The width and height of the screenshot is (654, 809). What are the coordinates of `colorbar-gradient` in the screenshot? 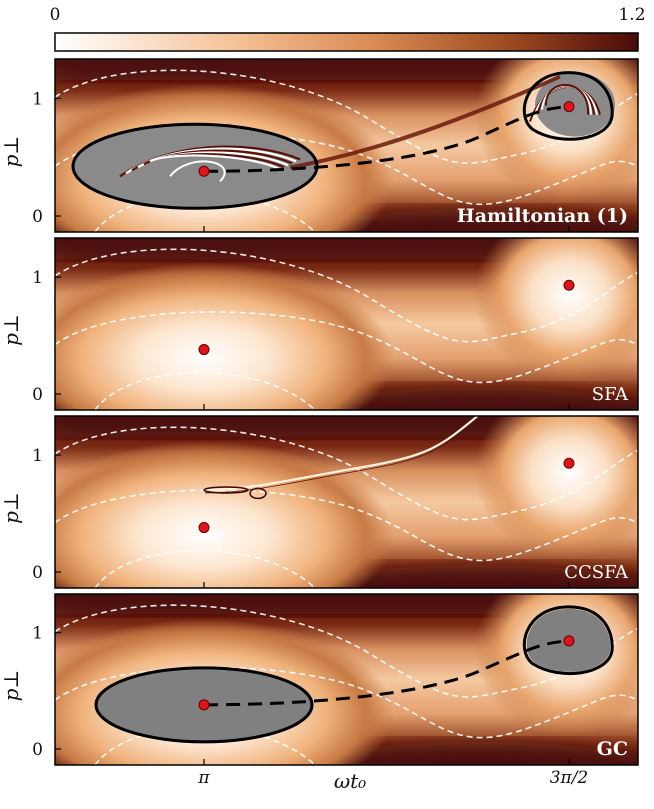 It's located at (346, 42).